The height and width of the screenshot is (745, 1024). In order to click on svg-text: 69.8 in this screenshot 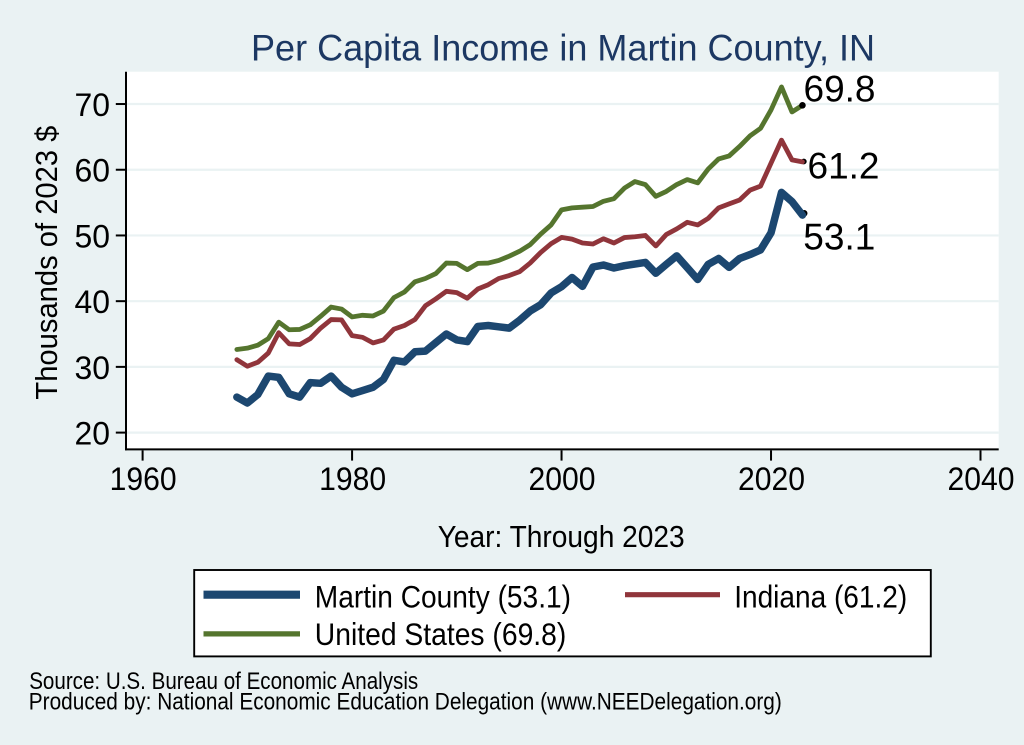, I will do `click(840, 89)`.